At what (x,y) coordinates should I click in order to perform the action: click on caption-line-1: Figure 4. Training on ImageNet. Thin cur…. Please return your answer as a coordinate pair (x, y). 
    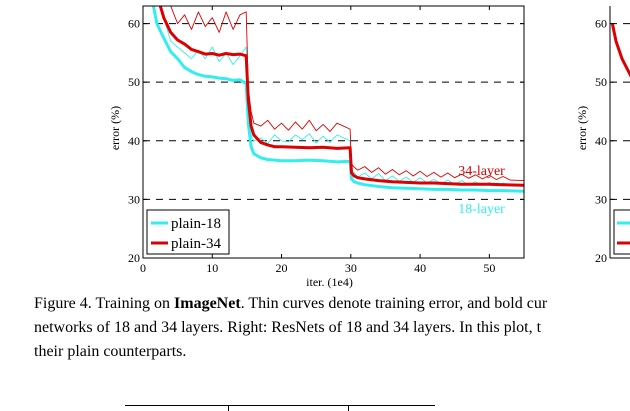
    Looking at the image, I should click on (332, 304).